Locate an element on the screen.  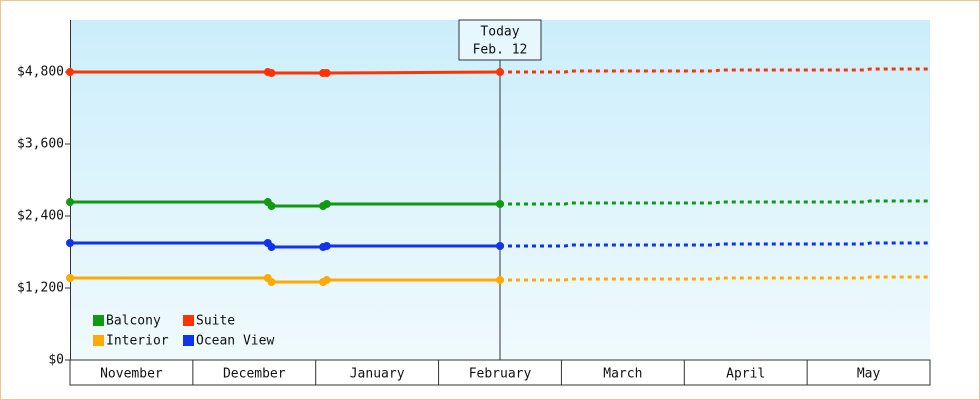
y-tick-label: $3,600 is located at coordinates (40, 144).